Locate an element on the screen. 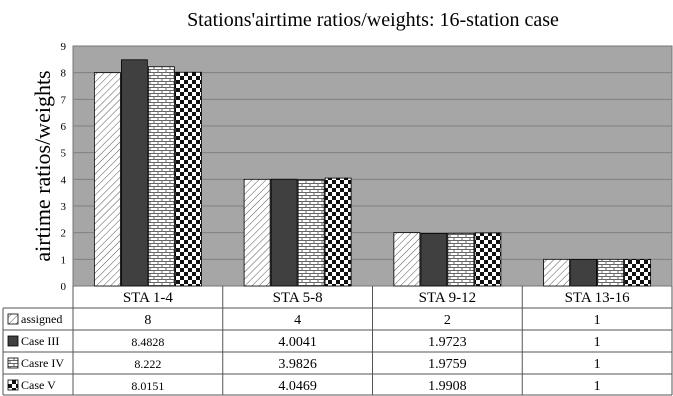  legend-label: Case III is located at coordinates (40, 341).